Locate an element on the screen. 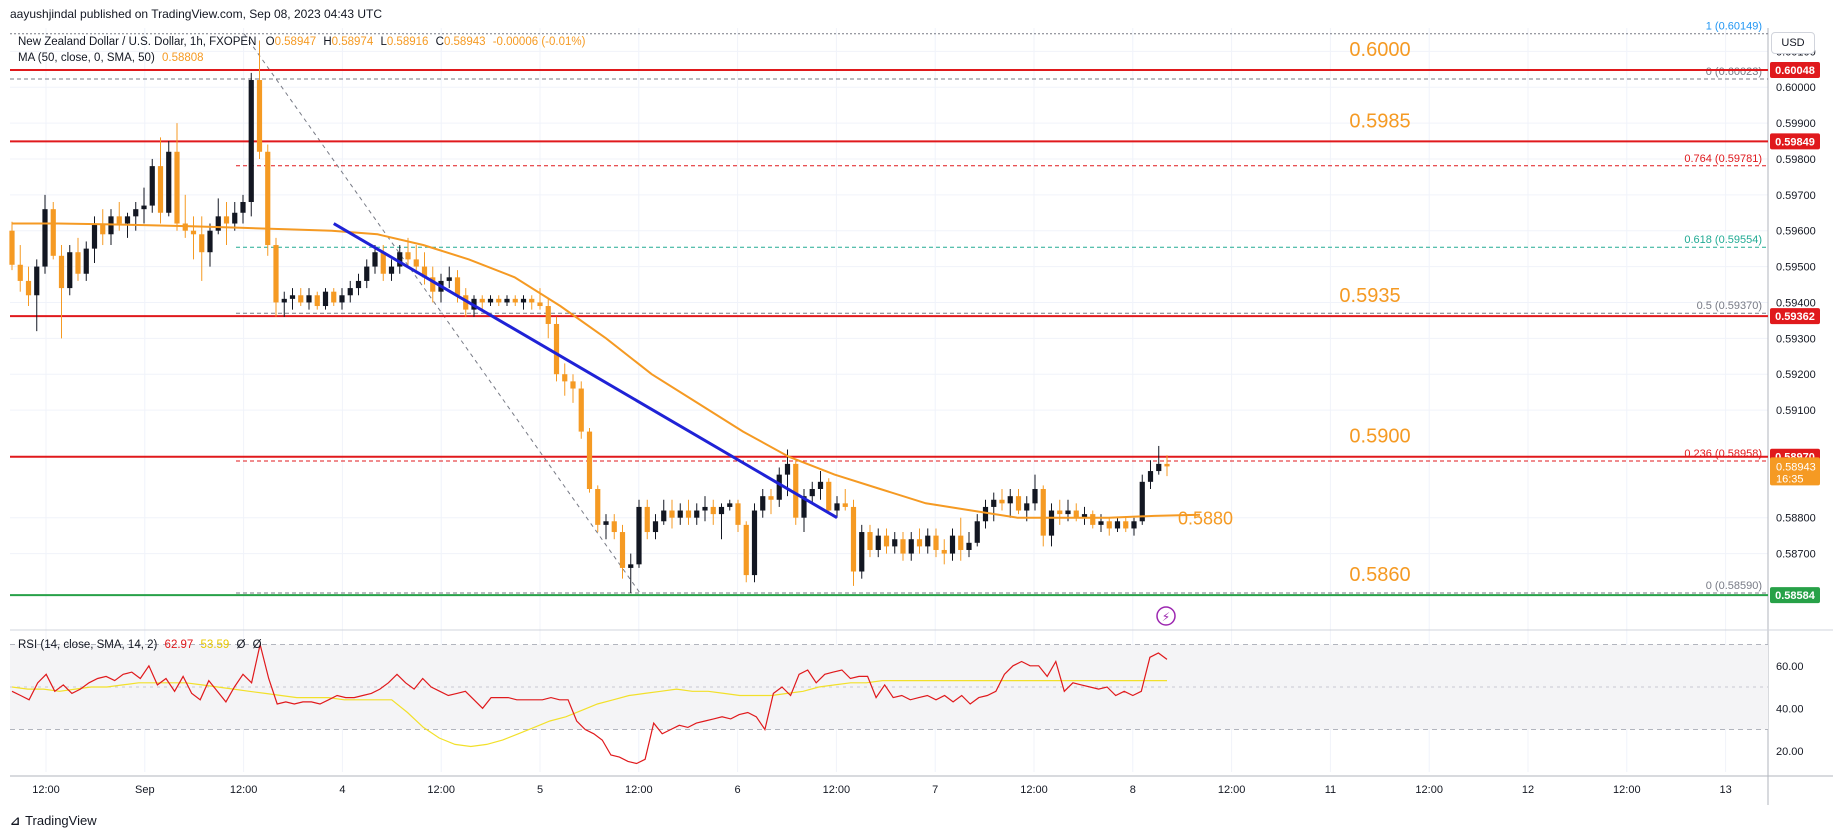 The width and height of the screenshot is (1835, 839). ma-label: MA (50, close, 0, SMA, 50) is located at coordinates (86, 58).